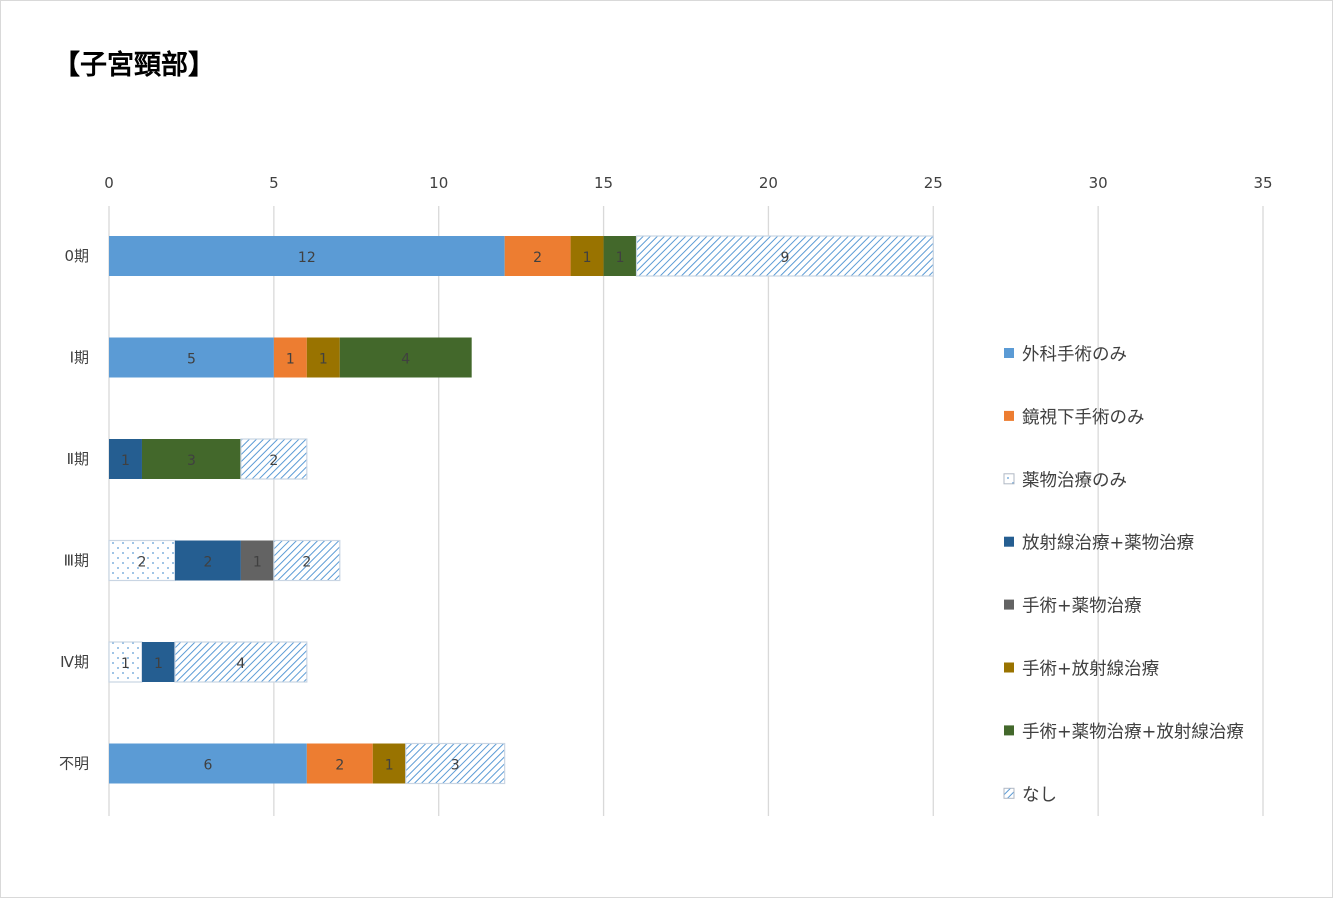 The height and width of the screenshot is (898, 1333). I want to click on legend-label: 放射線治療+薬物治療, so click(1108, 544).